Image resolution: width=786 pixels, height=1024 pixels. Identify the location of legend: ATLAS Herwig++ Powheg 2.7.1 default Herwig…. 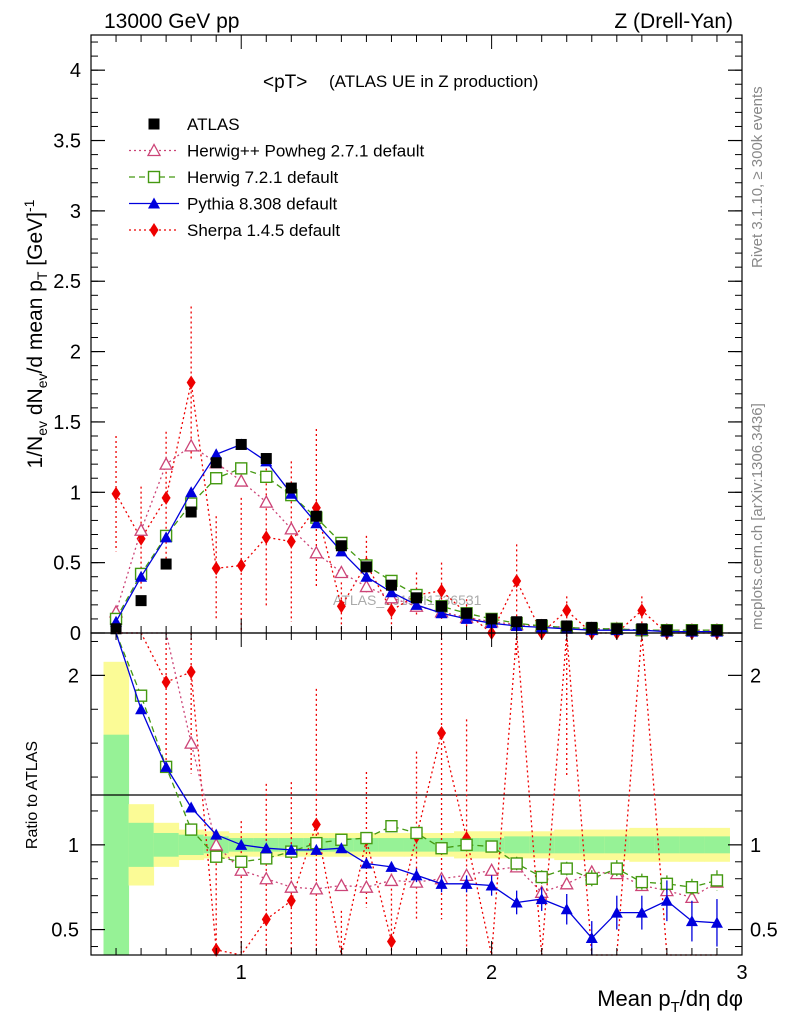
(276, 177).